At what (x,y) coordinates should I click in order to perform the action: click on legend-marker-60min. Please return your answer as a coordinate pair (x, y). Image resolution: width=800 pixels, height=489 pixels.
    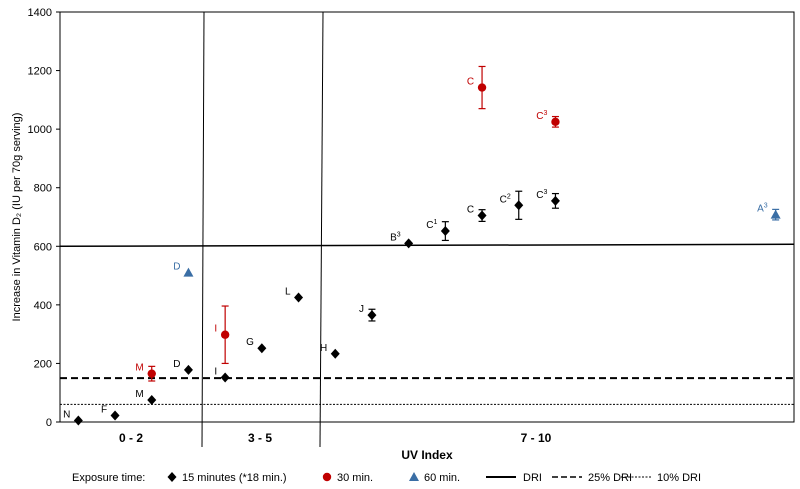
    Looking at the image, I should click on (414, 476).